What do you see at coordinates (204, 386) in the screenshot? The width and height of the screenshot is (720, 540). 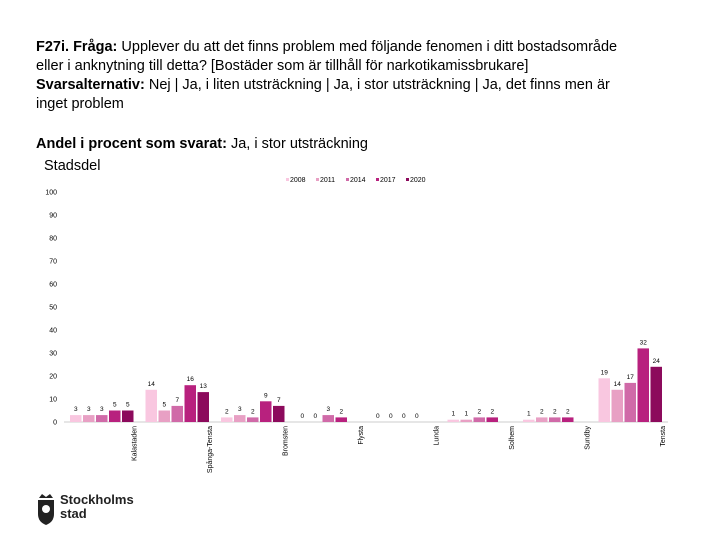 I see `bar-value-label: 13` at bounding box center [204, 386].